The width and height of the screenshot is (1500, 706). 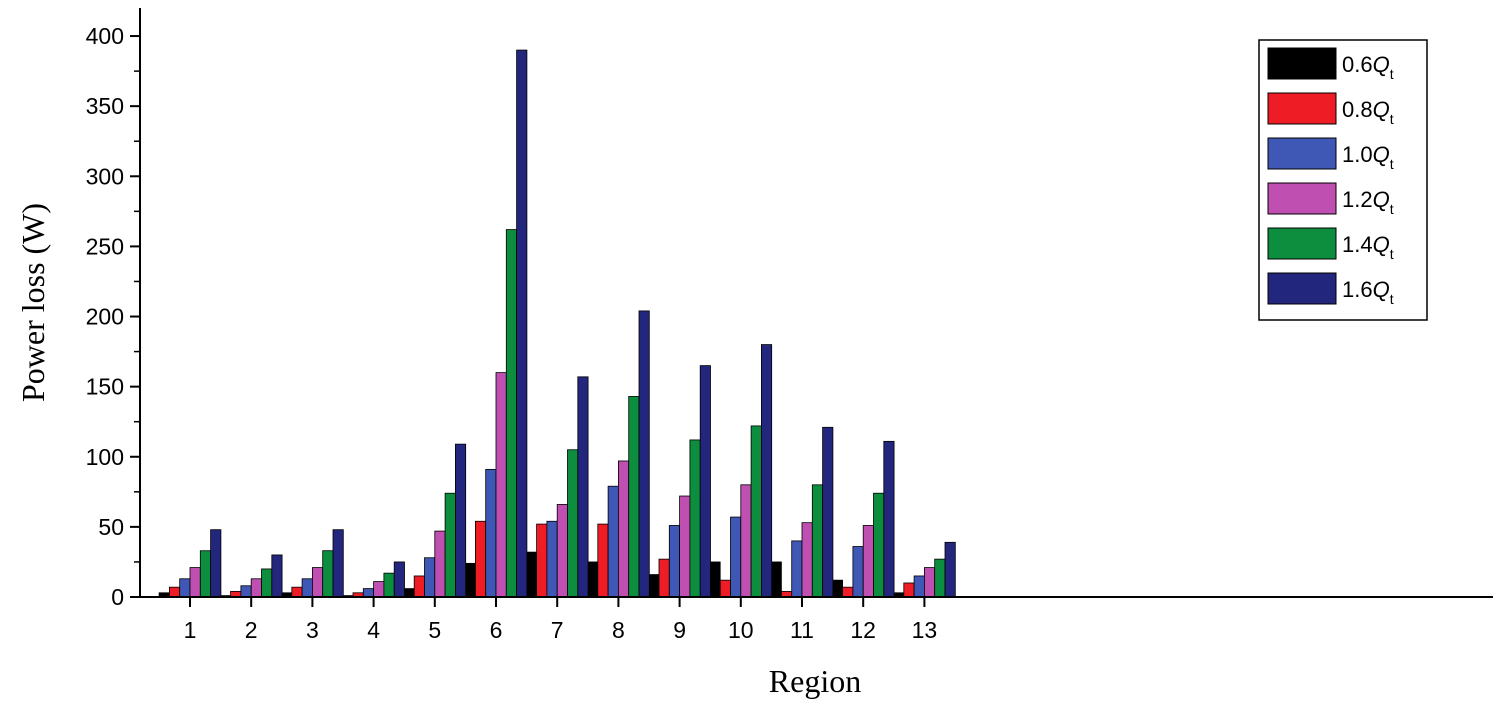 I want to click on legend-label-5: 1.6Qt, so click(x=1368, y=292).